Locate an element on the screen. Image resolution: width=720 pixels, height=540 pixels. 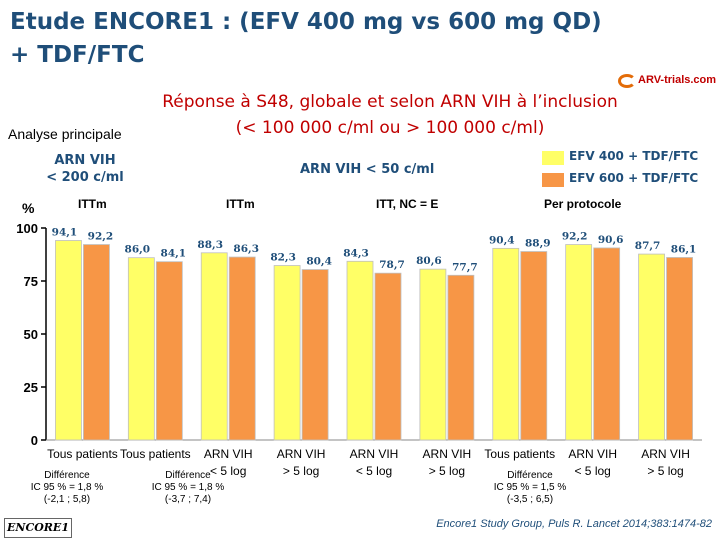
y-tick-label: 100 is located at coordinates (27, 228).